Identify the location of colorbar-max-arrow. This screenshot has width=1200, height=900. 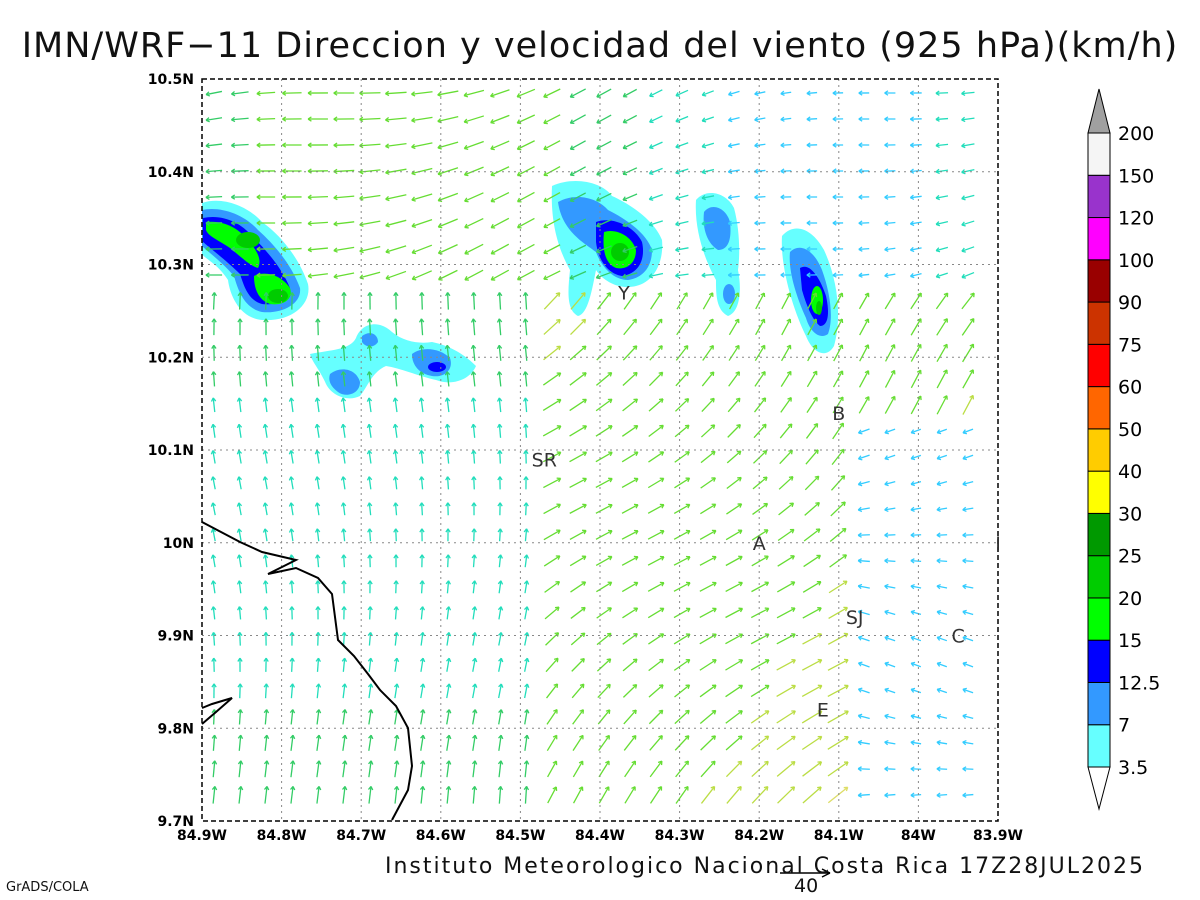
(1099, 111).